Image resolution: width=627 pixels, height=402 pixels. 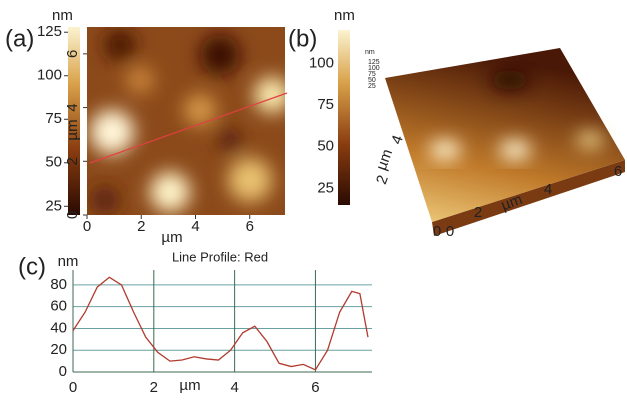 I want to click on y-tick-label: 6, so click(x=72, y=54).